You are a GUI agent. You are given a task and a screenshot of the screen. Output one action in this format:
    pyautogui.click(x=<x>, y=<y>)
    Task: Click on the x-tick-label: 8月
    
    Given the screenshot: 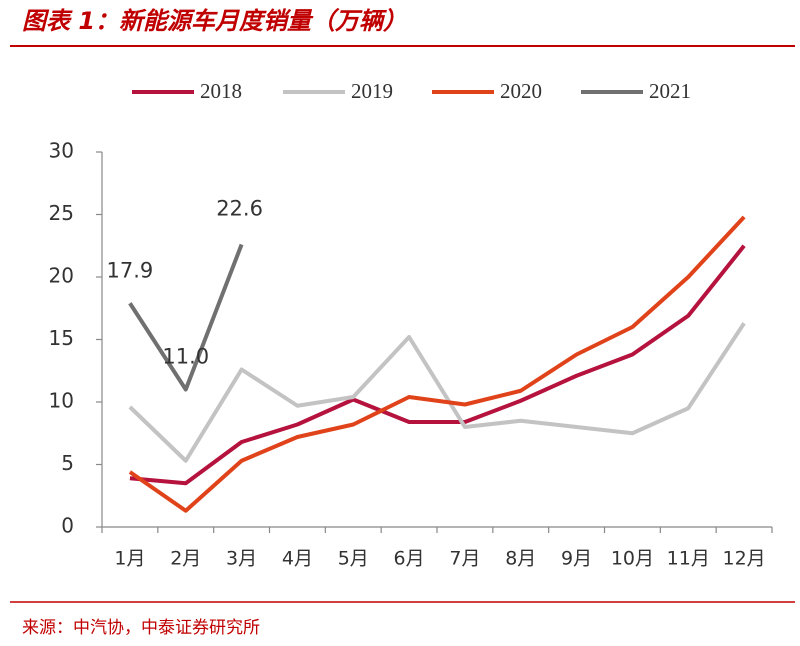 What is the action you would take?
    pyautogui.click(x=520, y=559)
    